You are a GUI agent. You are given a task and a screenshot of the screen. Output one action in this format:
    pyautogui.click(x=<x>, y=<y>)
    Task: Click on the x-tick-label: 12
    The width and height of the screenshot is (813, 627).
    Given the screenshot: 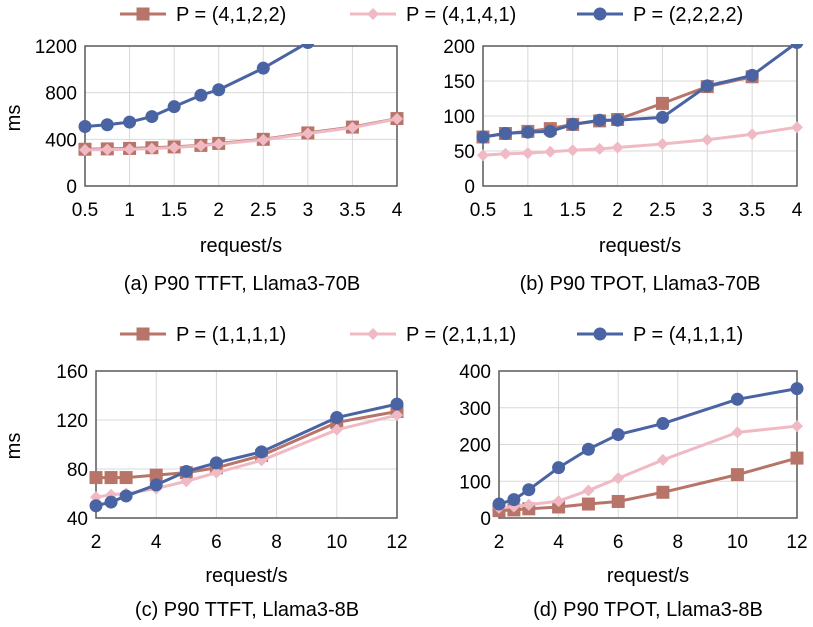 What is the action you would take?
    pyautogui.click(x=796, y=542)
    